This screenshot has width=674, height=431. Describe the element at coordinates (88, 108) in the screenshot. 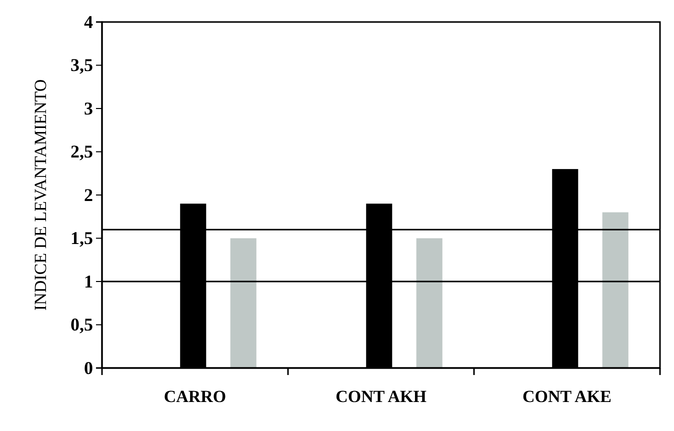

I see `y-tick-label: 3` at that location.